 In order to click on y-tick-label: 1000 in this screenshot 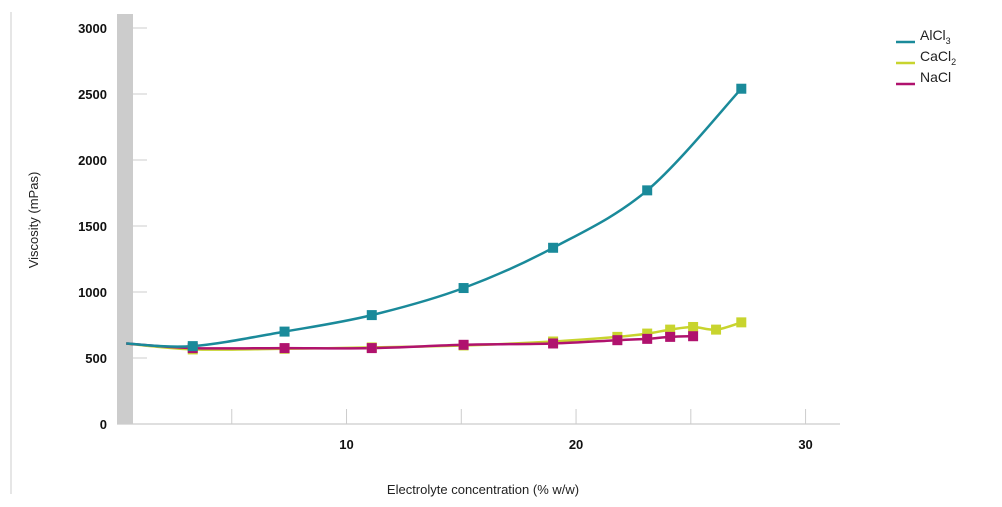, I will do `click(92, 292)`.